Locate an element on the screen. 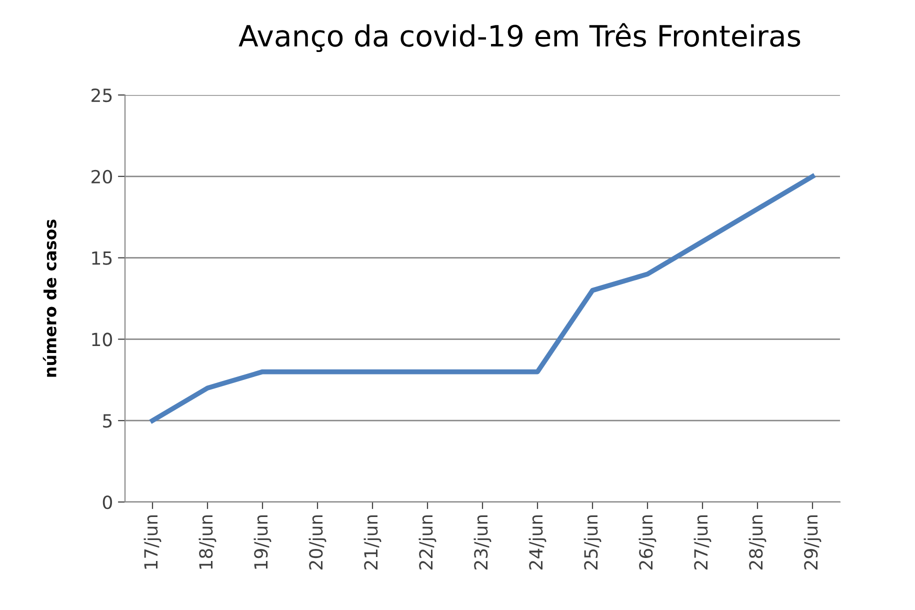  x-tick-label: 19/jun is located at coordinates (263, 542).